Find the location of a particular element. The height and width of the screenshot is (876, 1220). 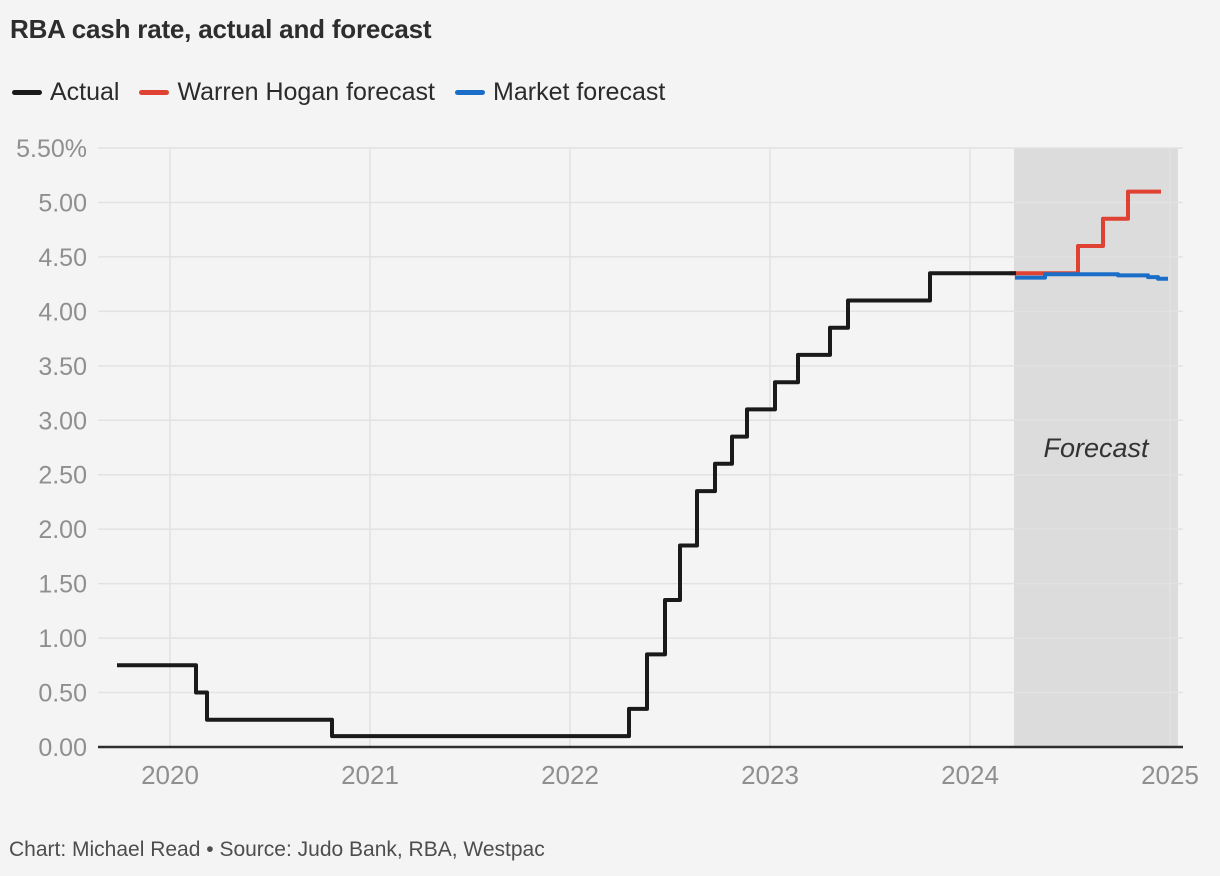

x-tick-label-2024: 2024 is located at coordinates (970, 775).